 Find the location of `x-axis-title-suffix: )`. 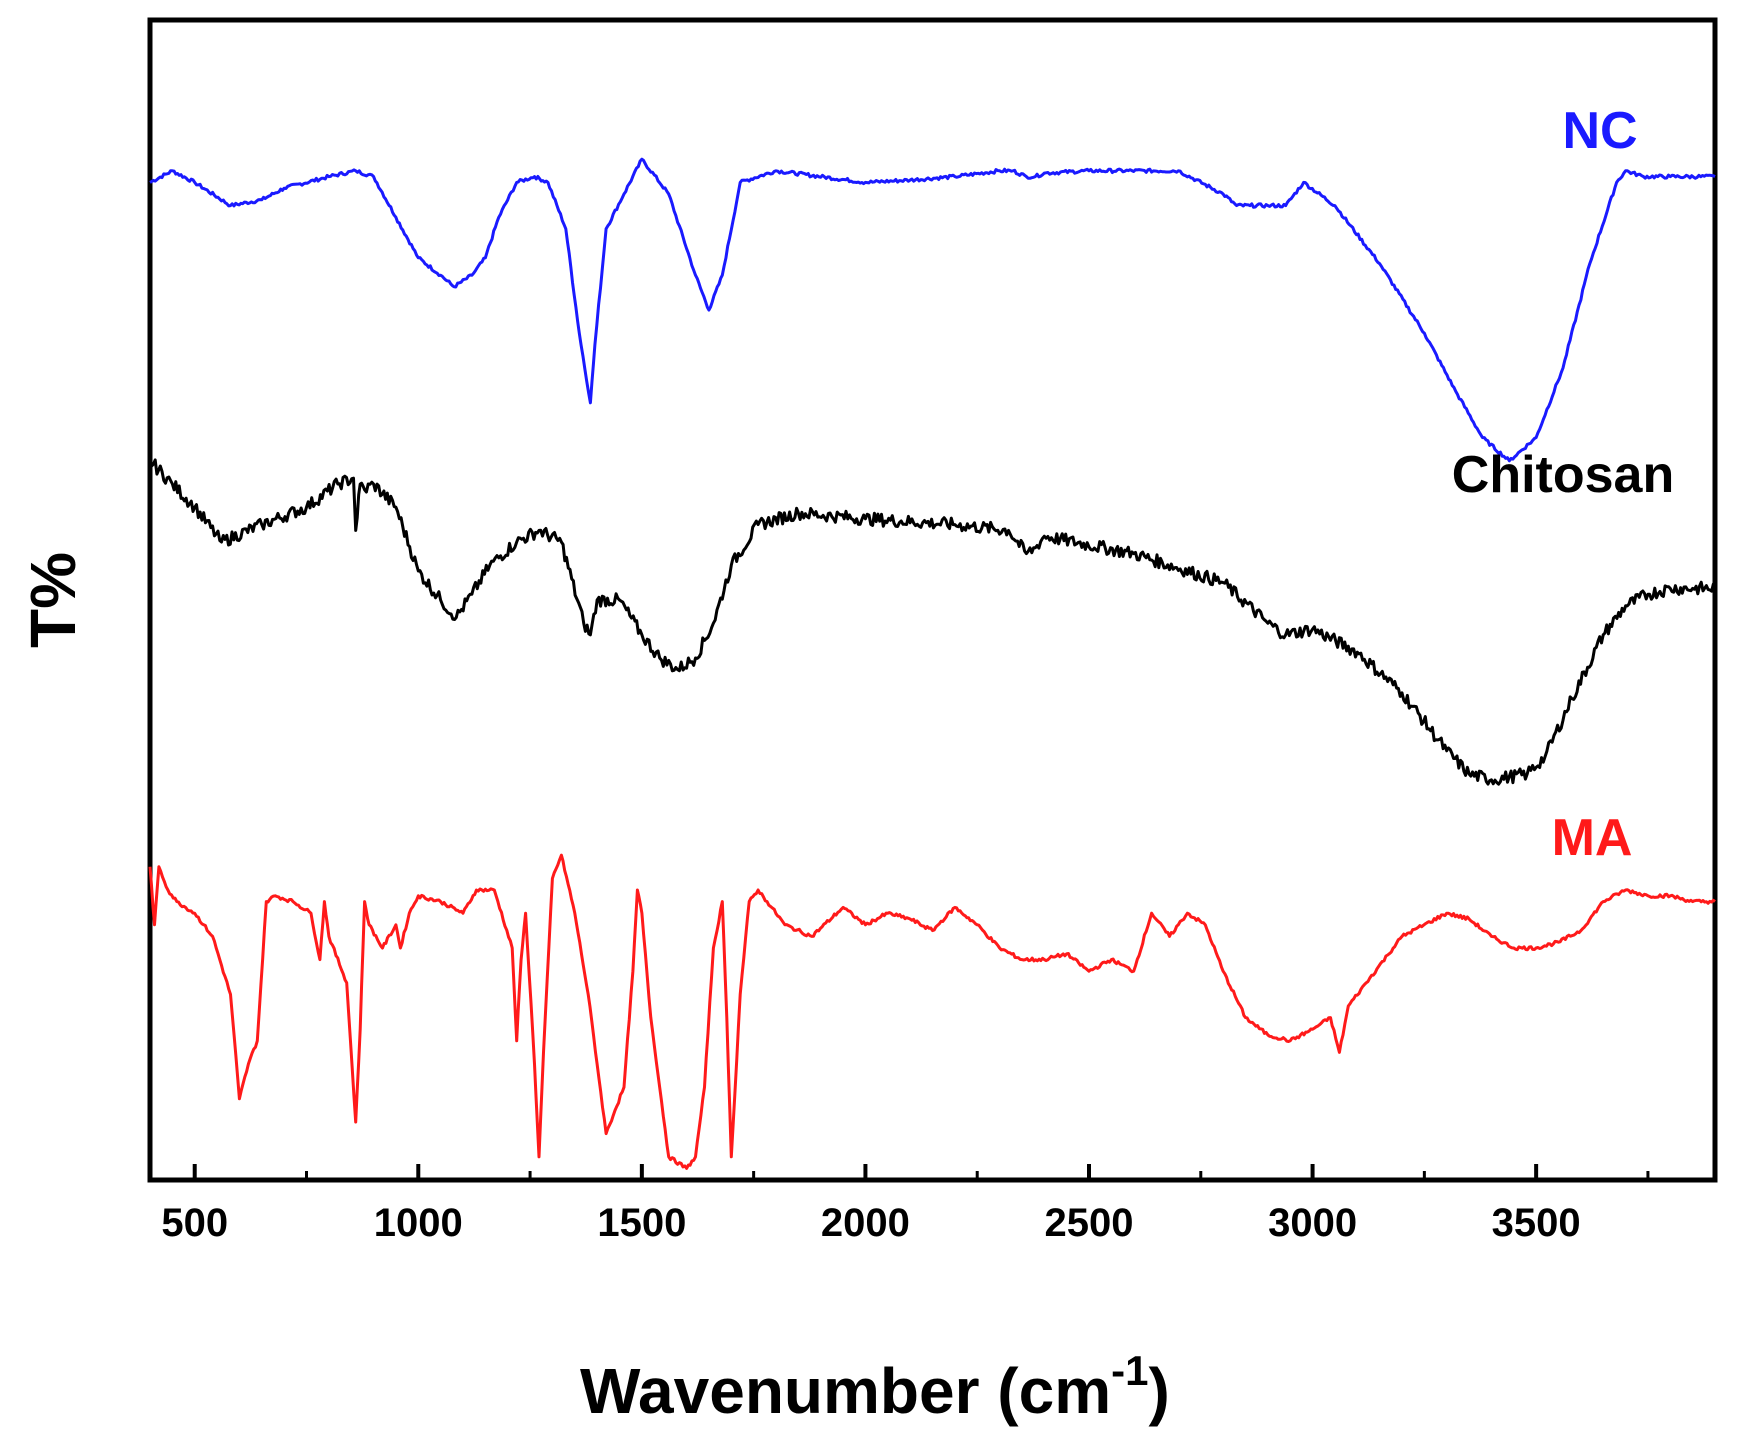

x-axis-title-suffix: ) is located at coordinates (1158, 1391).